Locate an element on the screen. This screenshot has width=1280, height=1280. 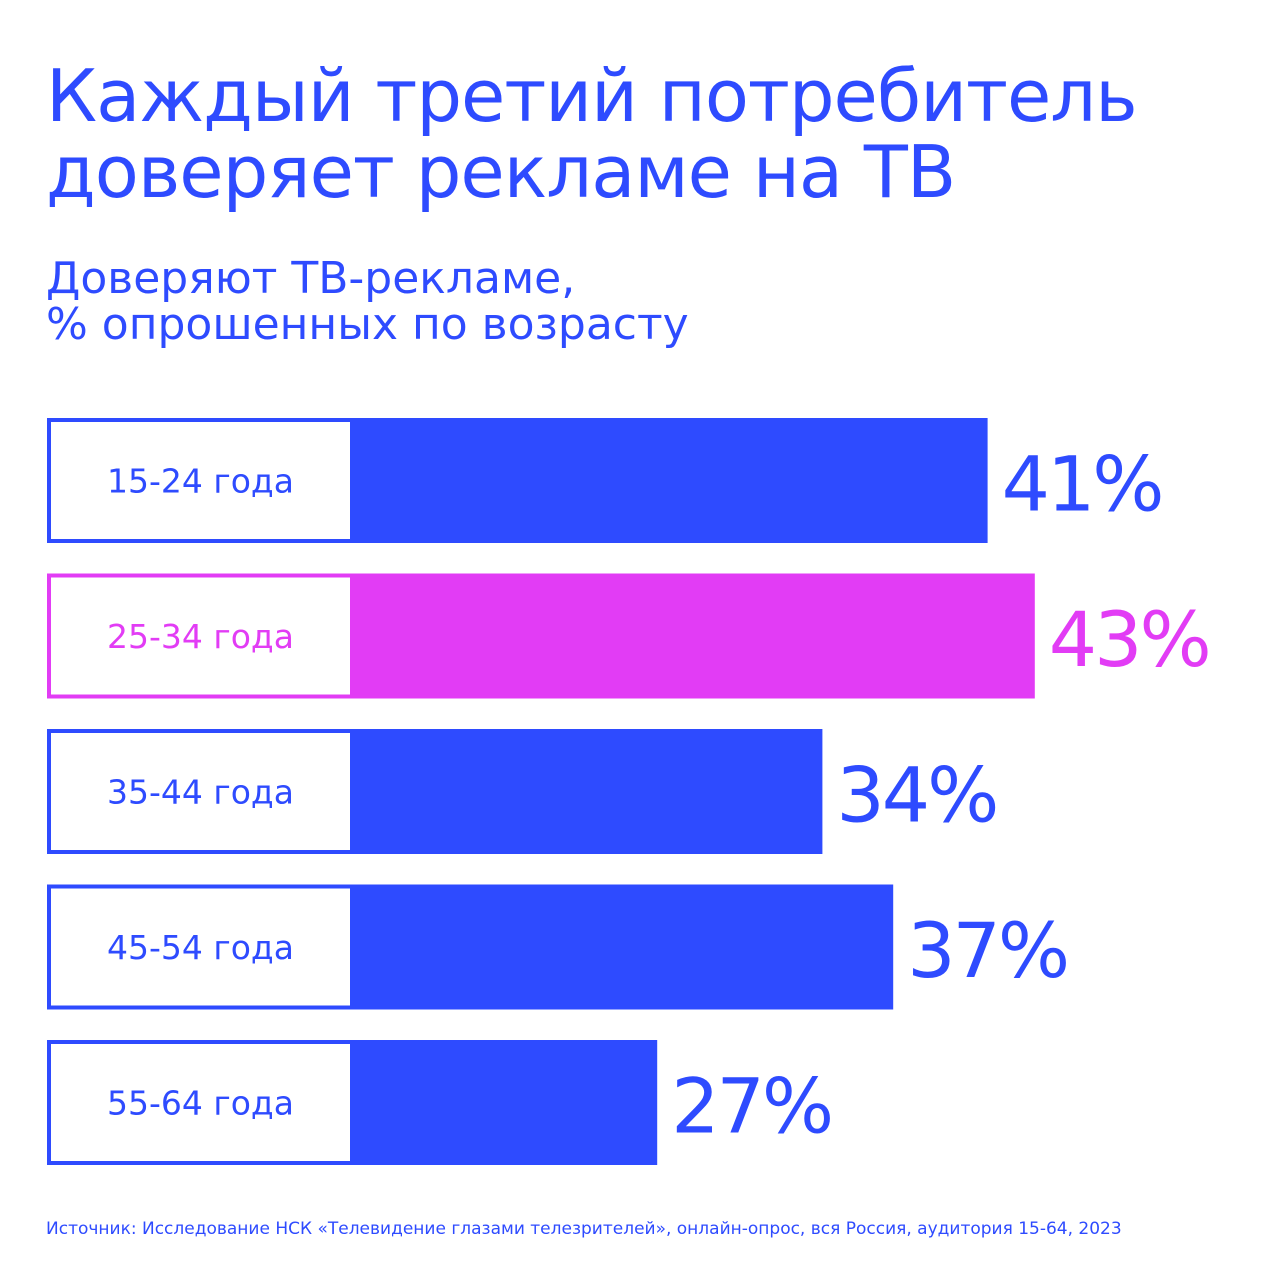
value-label-4: 37% is located at coordinates (987, 950).